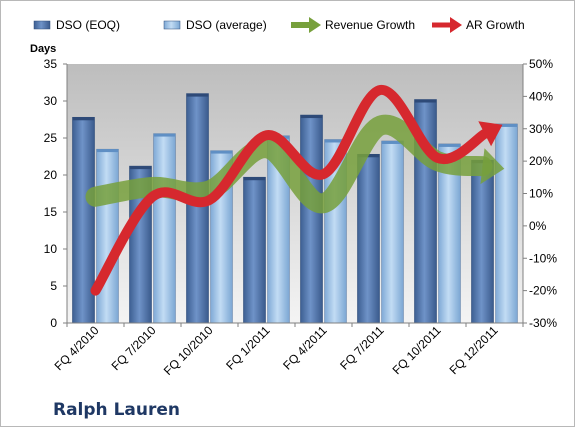 This screenshot has width=575, height=428. I want to click on legend-label-dso-average: DSO (average), so click(226, 25).